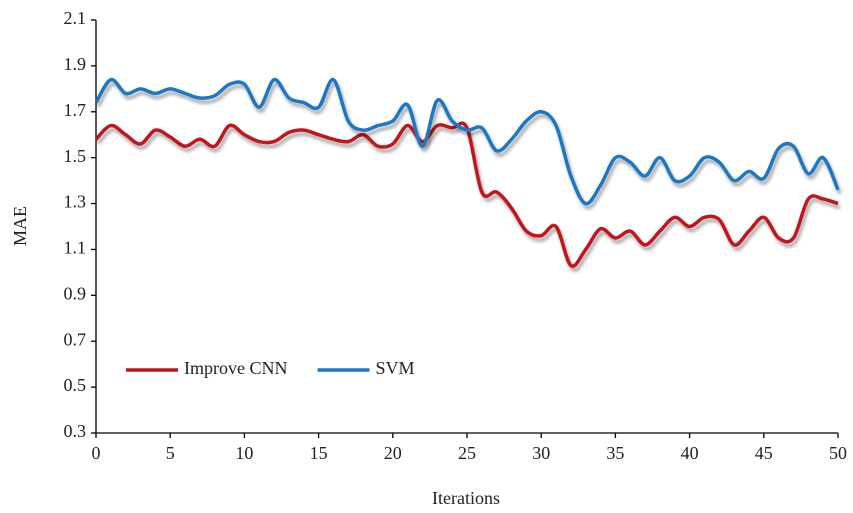  Describe the element at coordinates (75, 64) in the screenshot. I see `y-tick-label: 1.9` at that location.